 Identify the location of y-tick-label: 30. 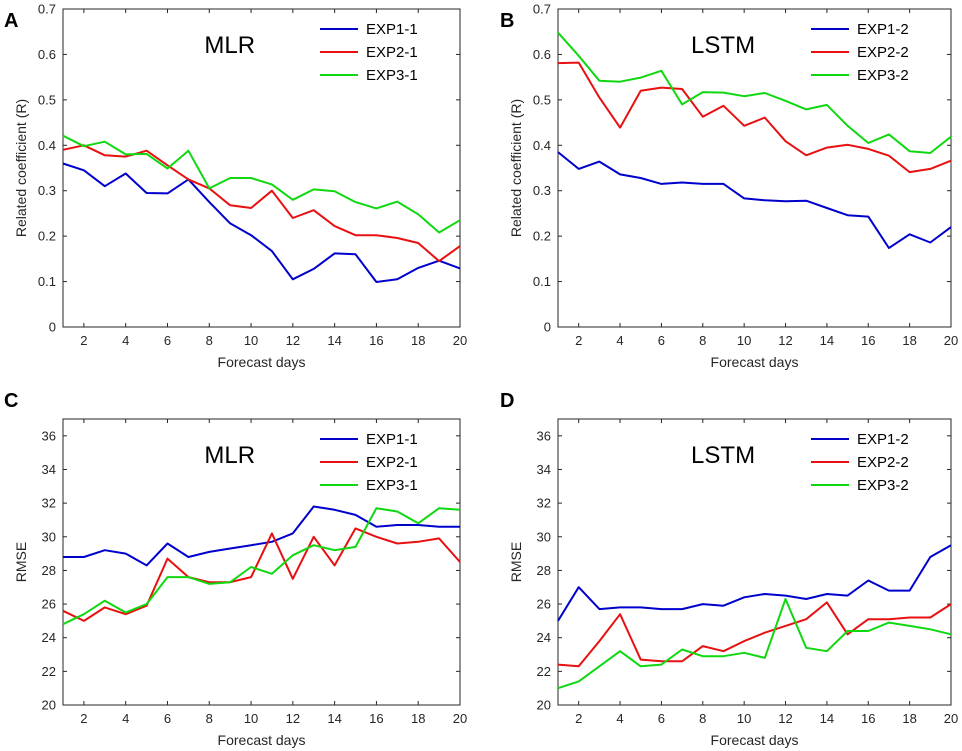
(49, 536).